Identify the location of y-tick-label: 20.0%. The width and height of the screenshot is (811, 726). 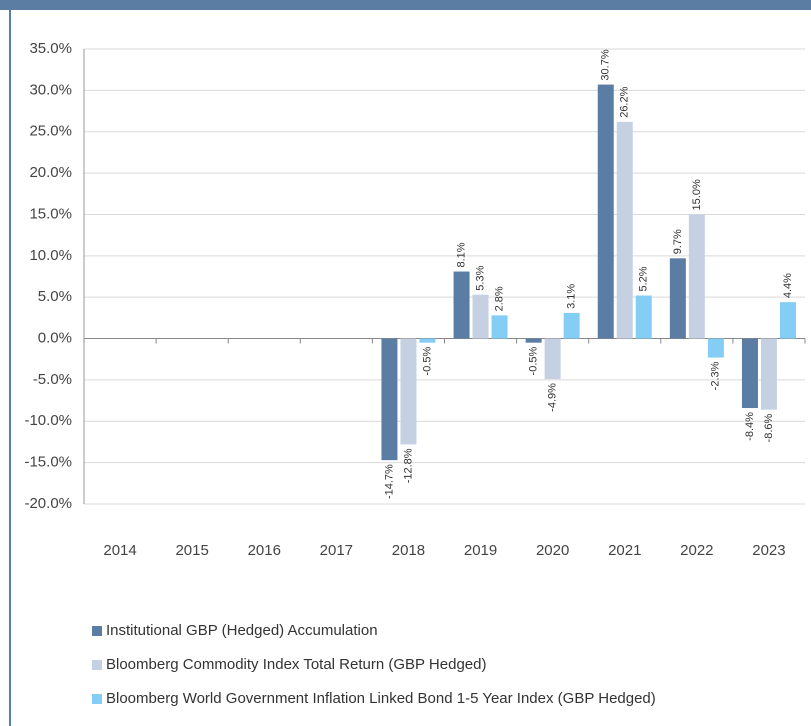
(50, 172).